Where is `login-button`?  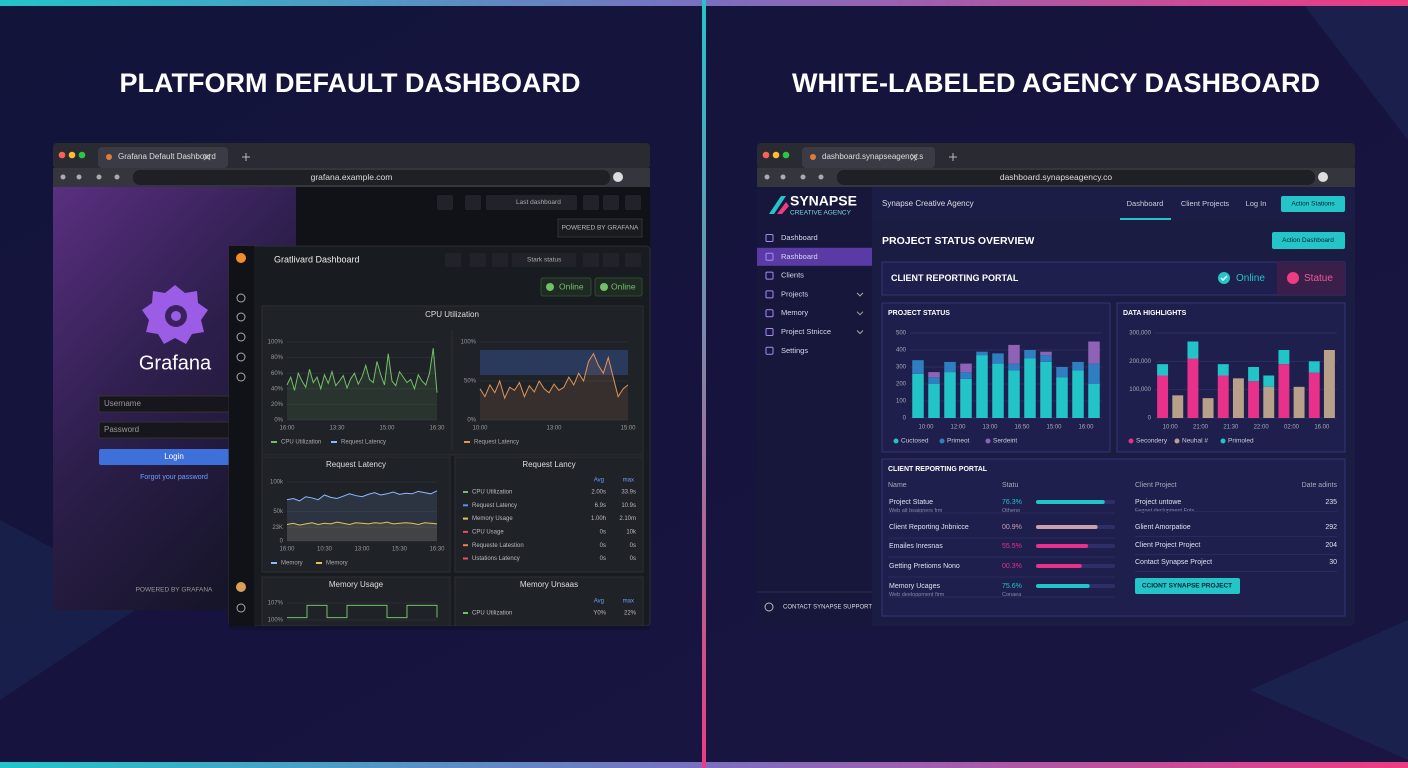 login-button is located at coordinates (165, 457).